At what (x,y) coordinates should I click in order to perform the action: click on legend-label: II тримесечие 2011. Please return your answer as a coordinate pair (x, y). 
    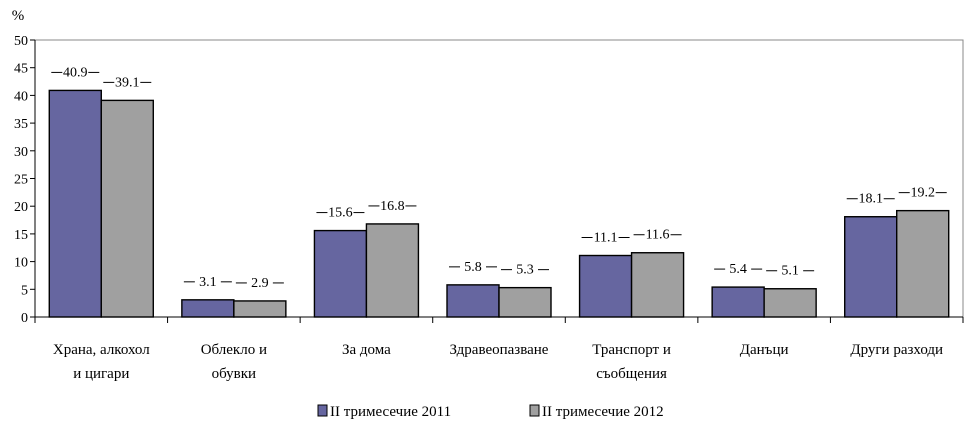
    Looking at the image, I should click on (390, 412).